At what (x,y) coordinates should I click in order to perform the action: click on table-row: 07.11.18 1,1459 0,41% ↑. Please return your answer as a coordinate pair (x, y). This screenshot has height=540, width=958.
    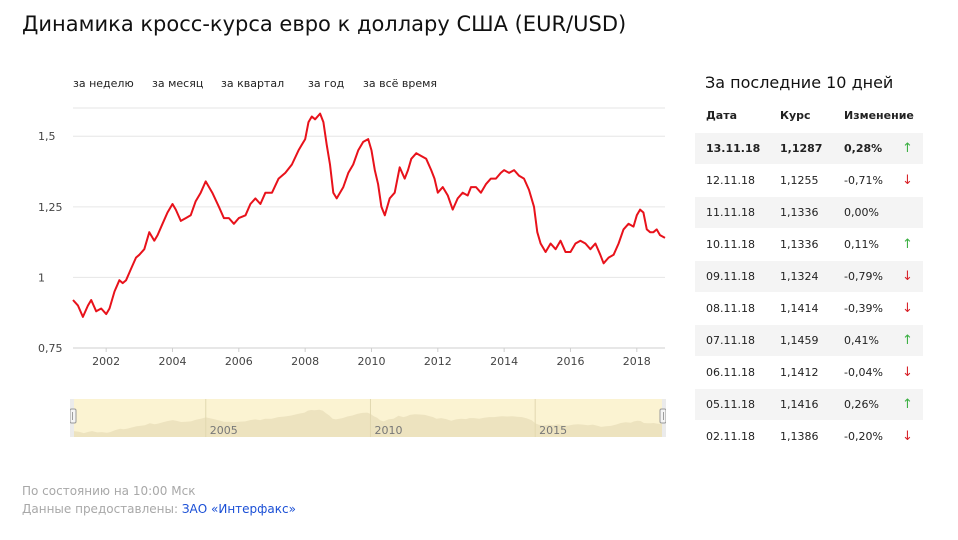
    Looking at the image, I should click on (809, 340).